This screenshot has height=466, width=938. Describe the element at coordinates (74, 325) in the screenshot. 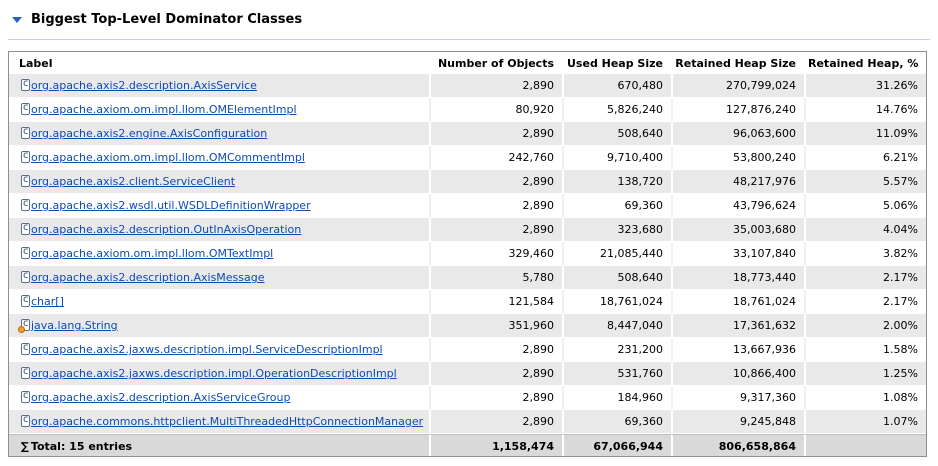

I see `class-link: java.lang.String` at that location.